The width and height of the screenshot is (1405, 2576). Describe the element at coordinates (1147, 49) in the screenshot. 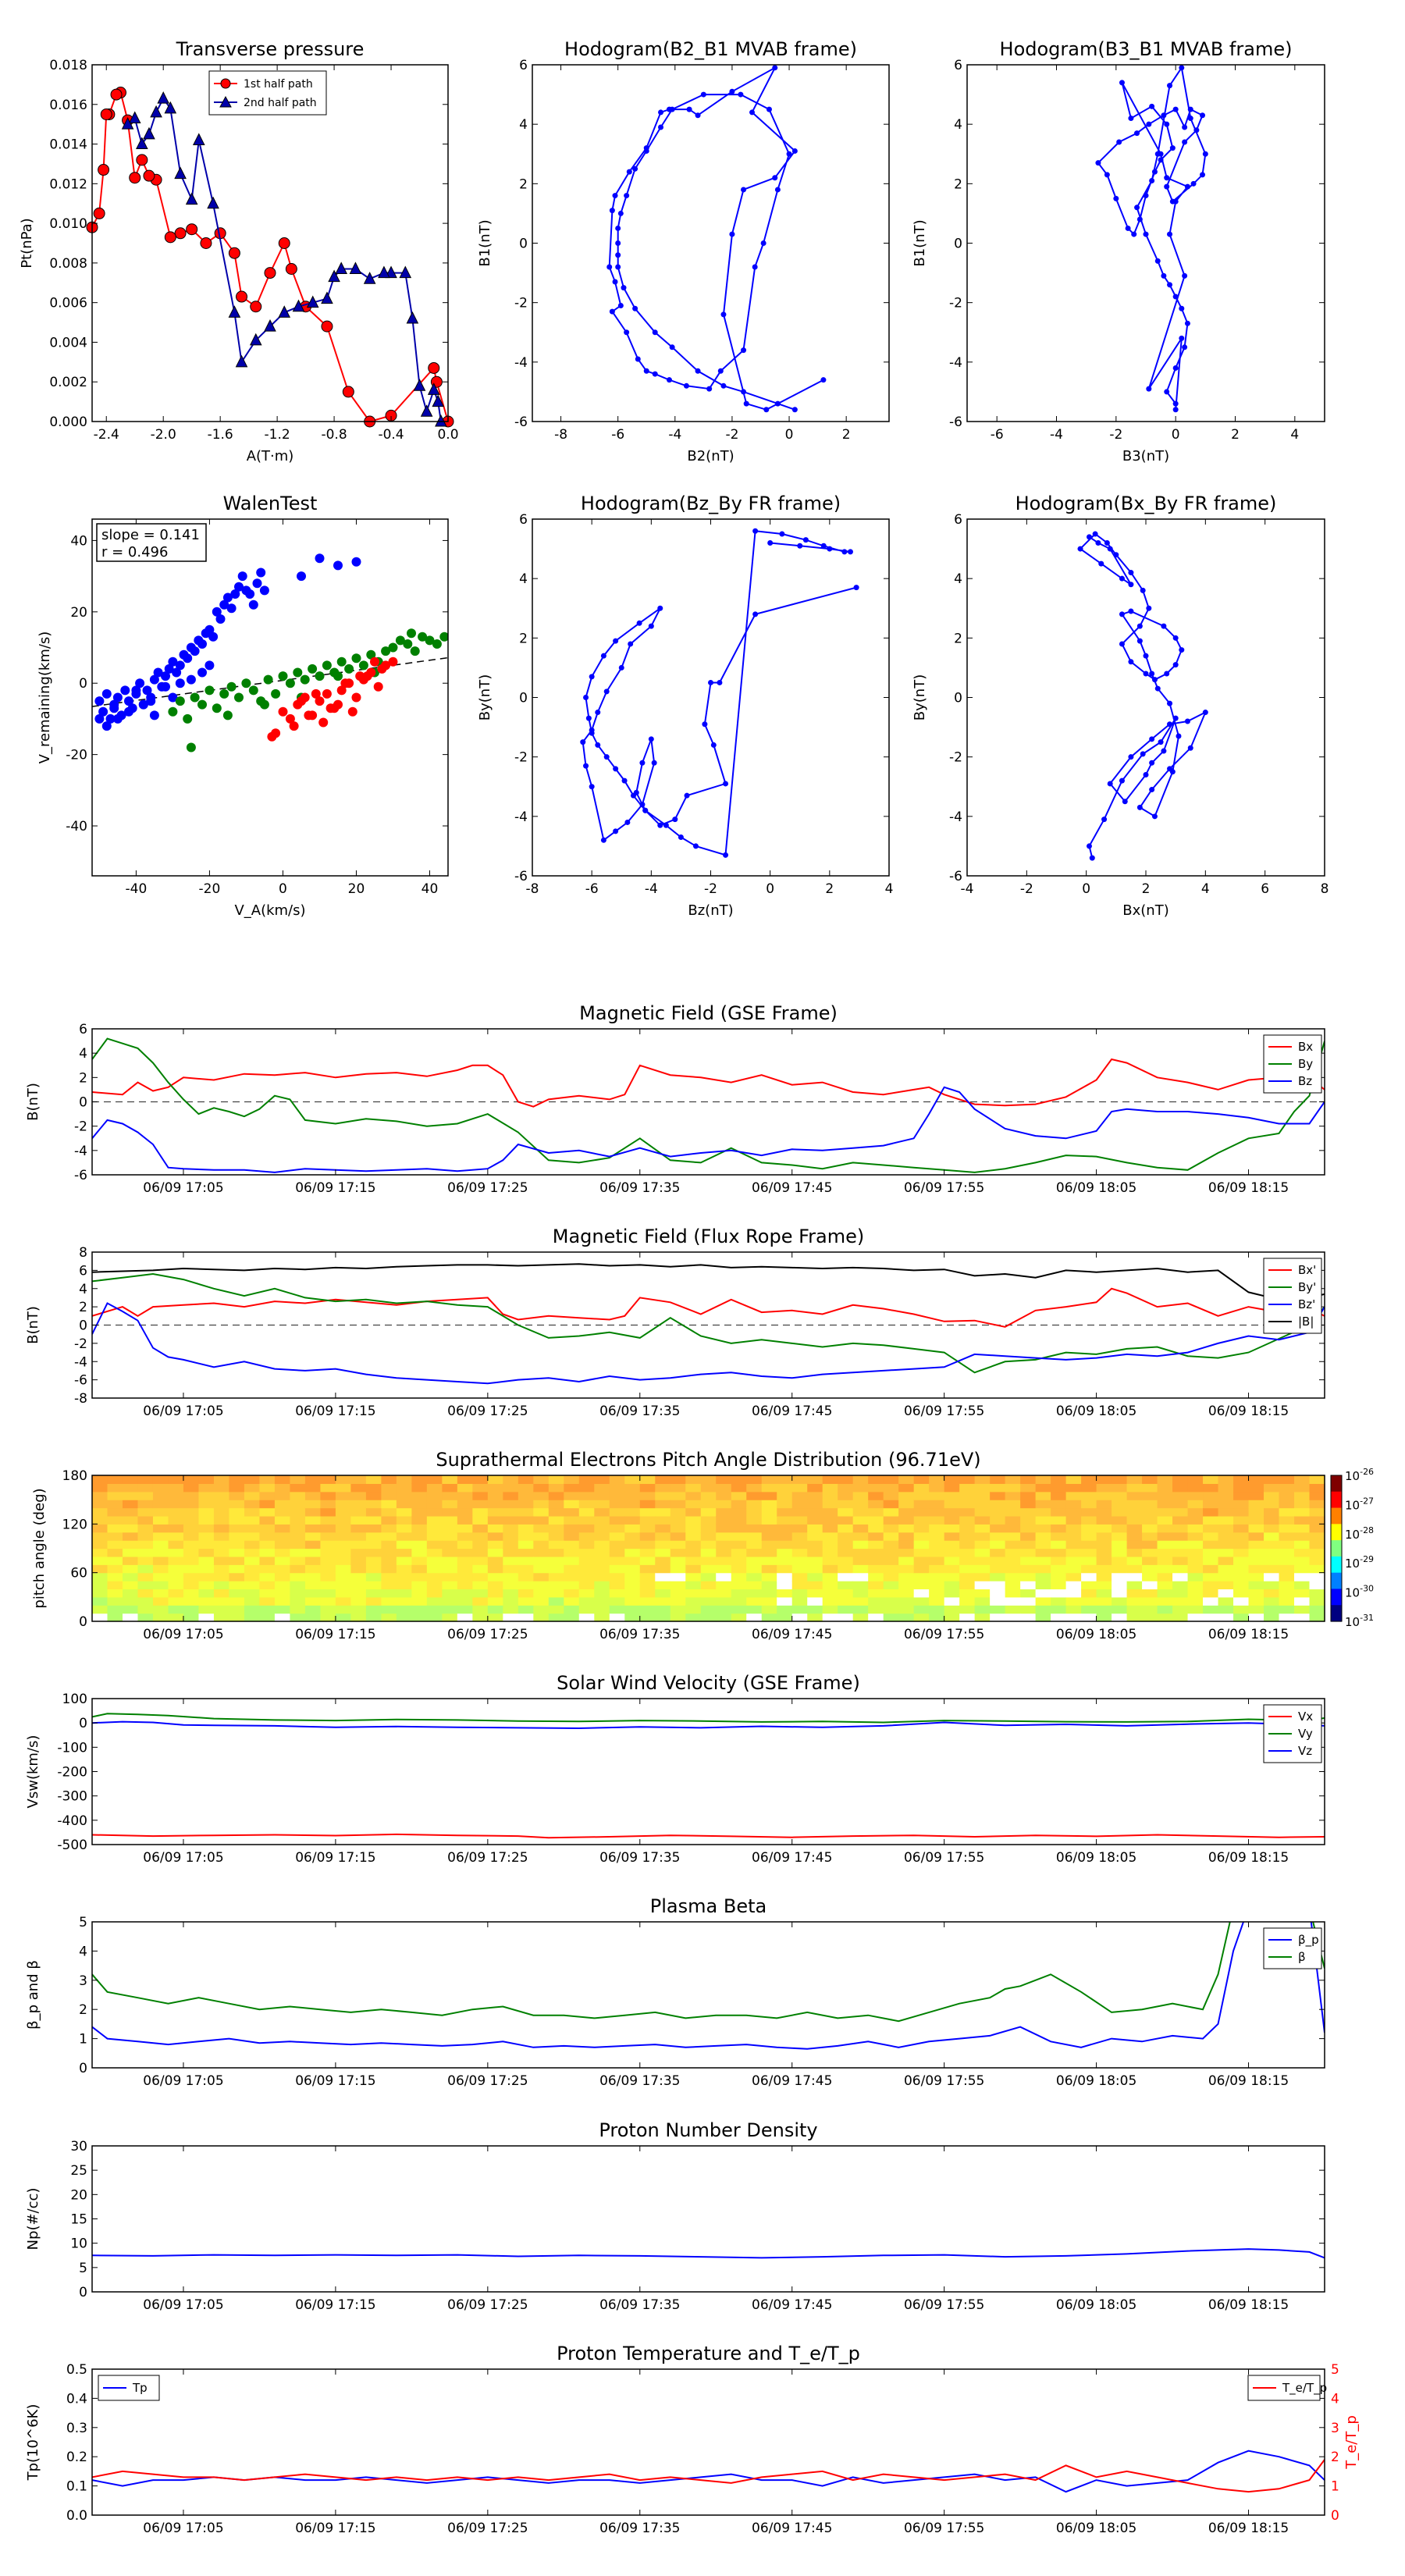

I see `chart-title: Hodogram(B3_B1 MVAB frame)` at that location.